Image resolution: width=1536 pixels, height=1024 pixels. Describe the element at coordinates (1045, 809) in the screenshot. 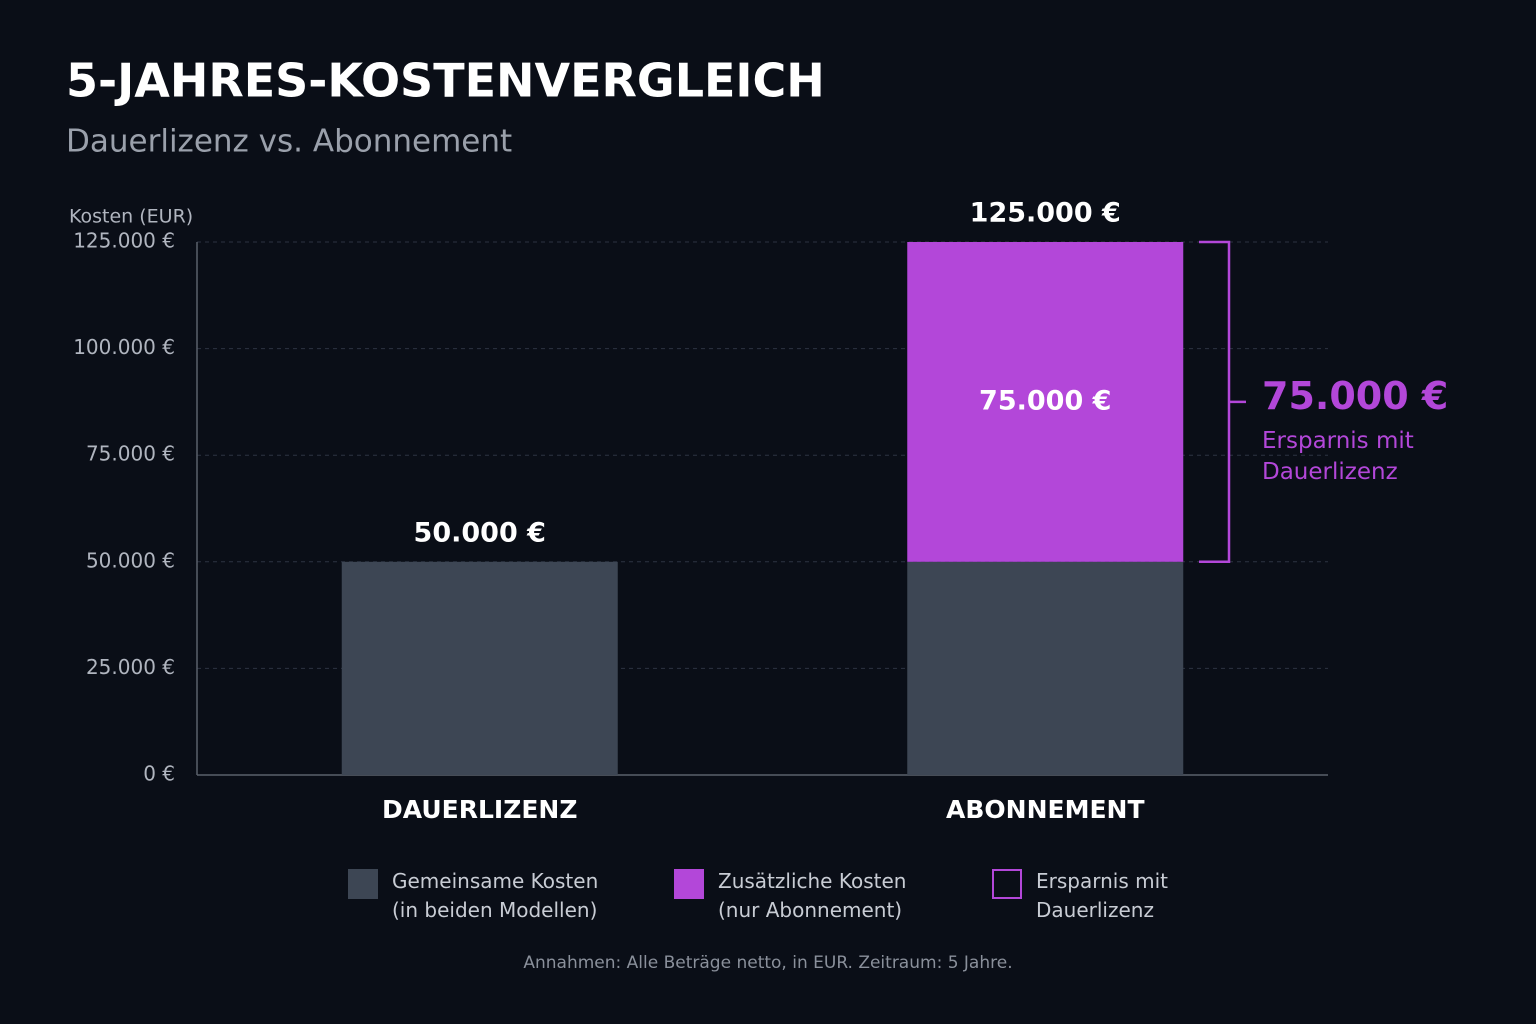

I see `x-tick-label: ABONNEMENT` at that location.